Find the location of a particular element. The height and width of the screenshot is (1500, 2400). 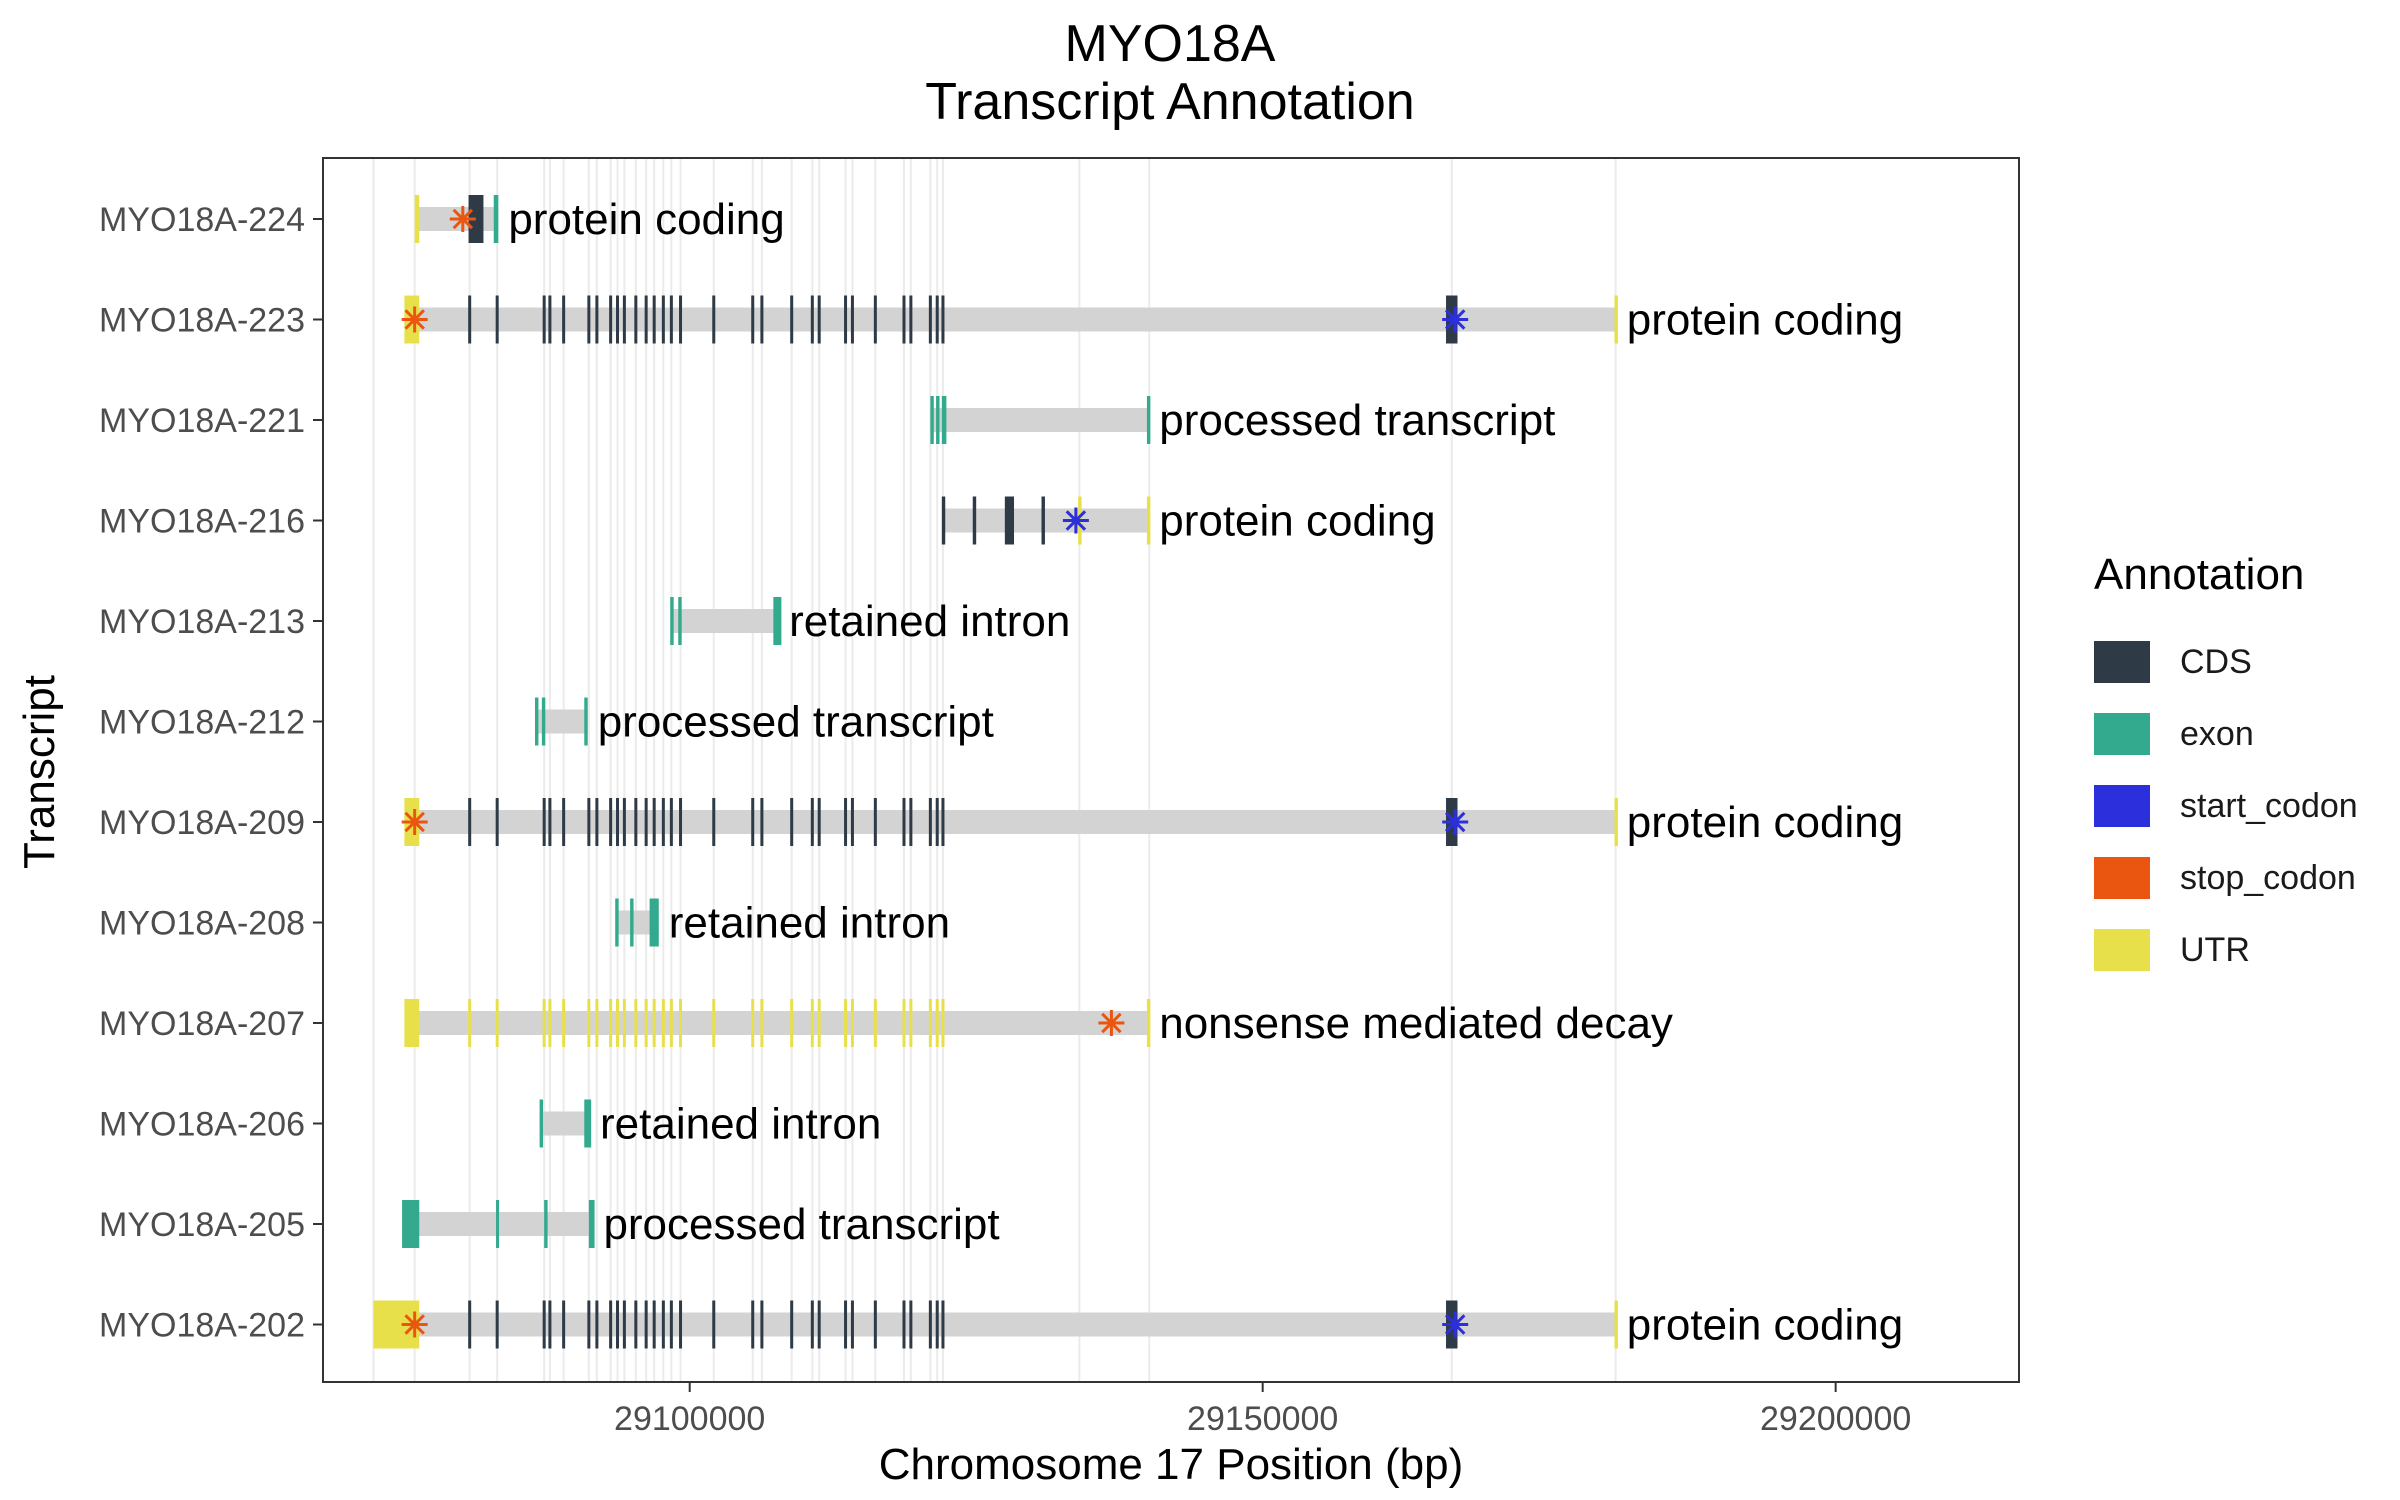

stop-codon-marker is located at coordinates (462, 219).